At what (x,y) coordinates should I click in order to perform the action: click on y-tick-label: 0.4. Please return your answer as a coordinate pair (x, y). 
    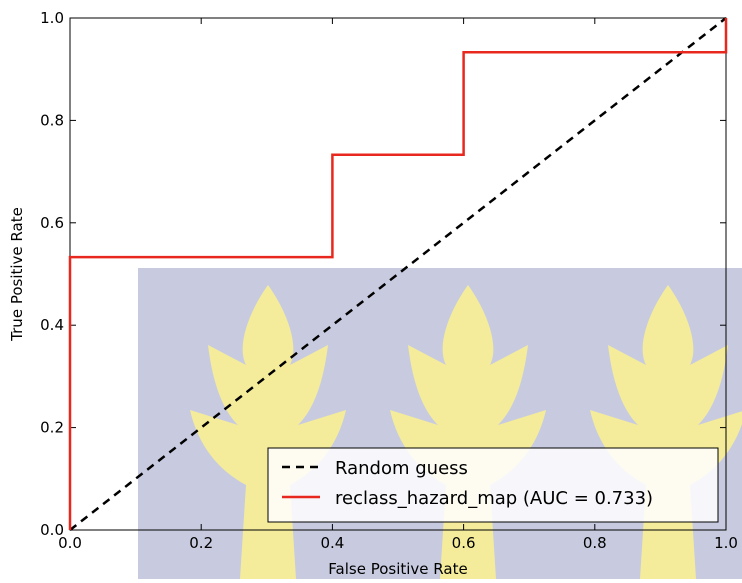
    Looking at the image, I should click on (52, 325).